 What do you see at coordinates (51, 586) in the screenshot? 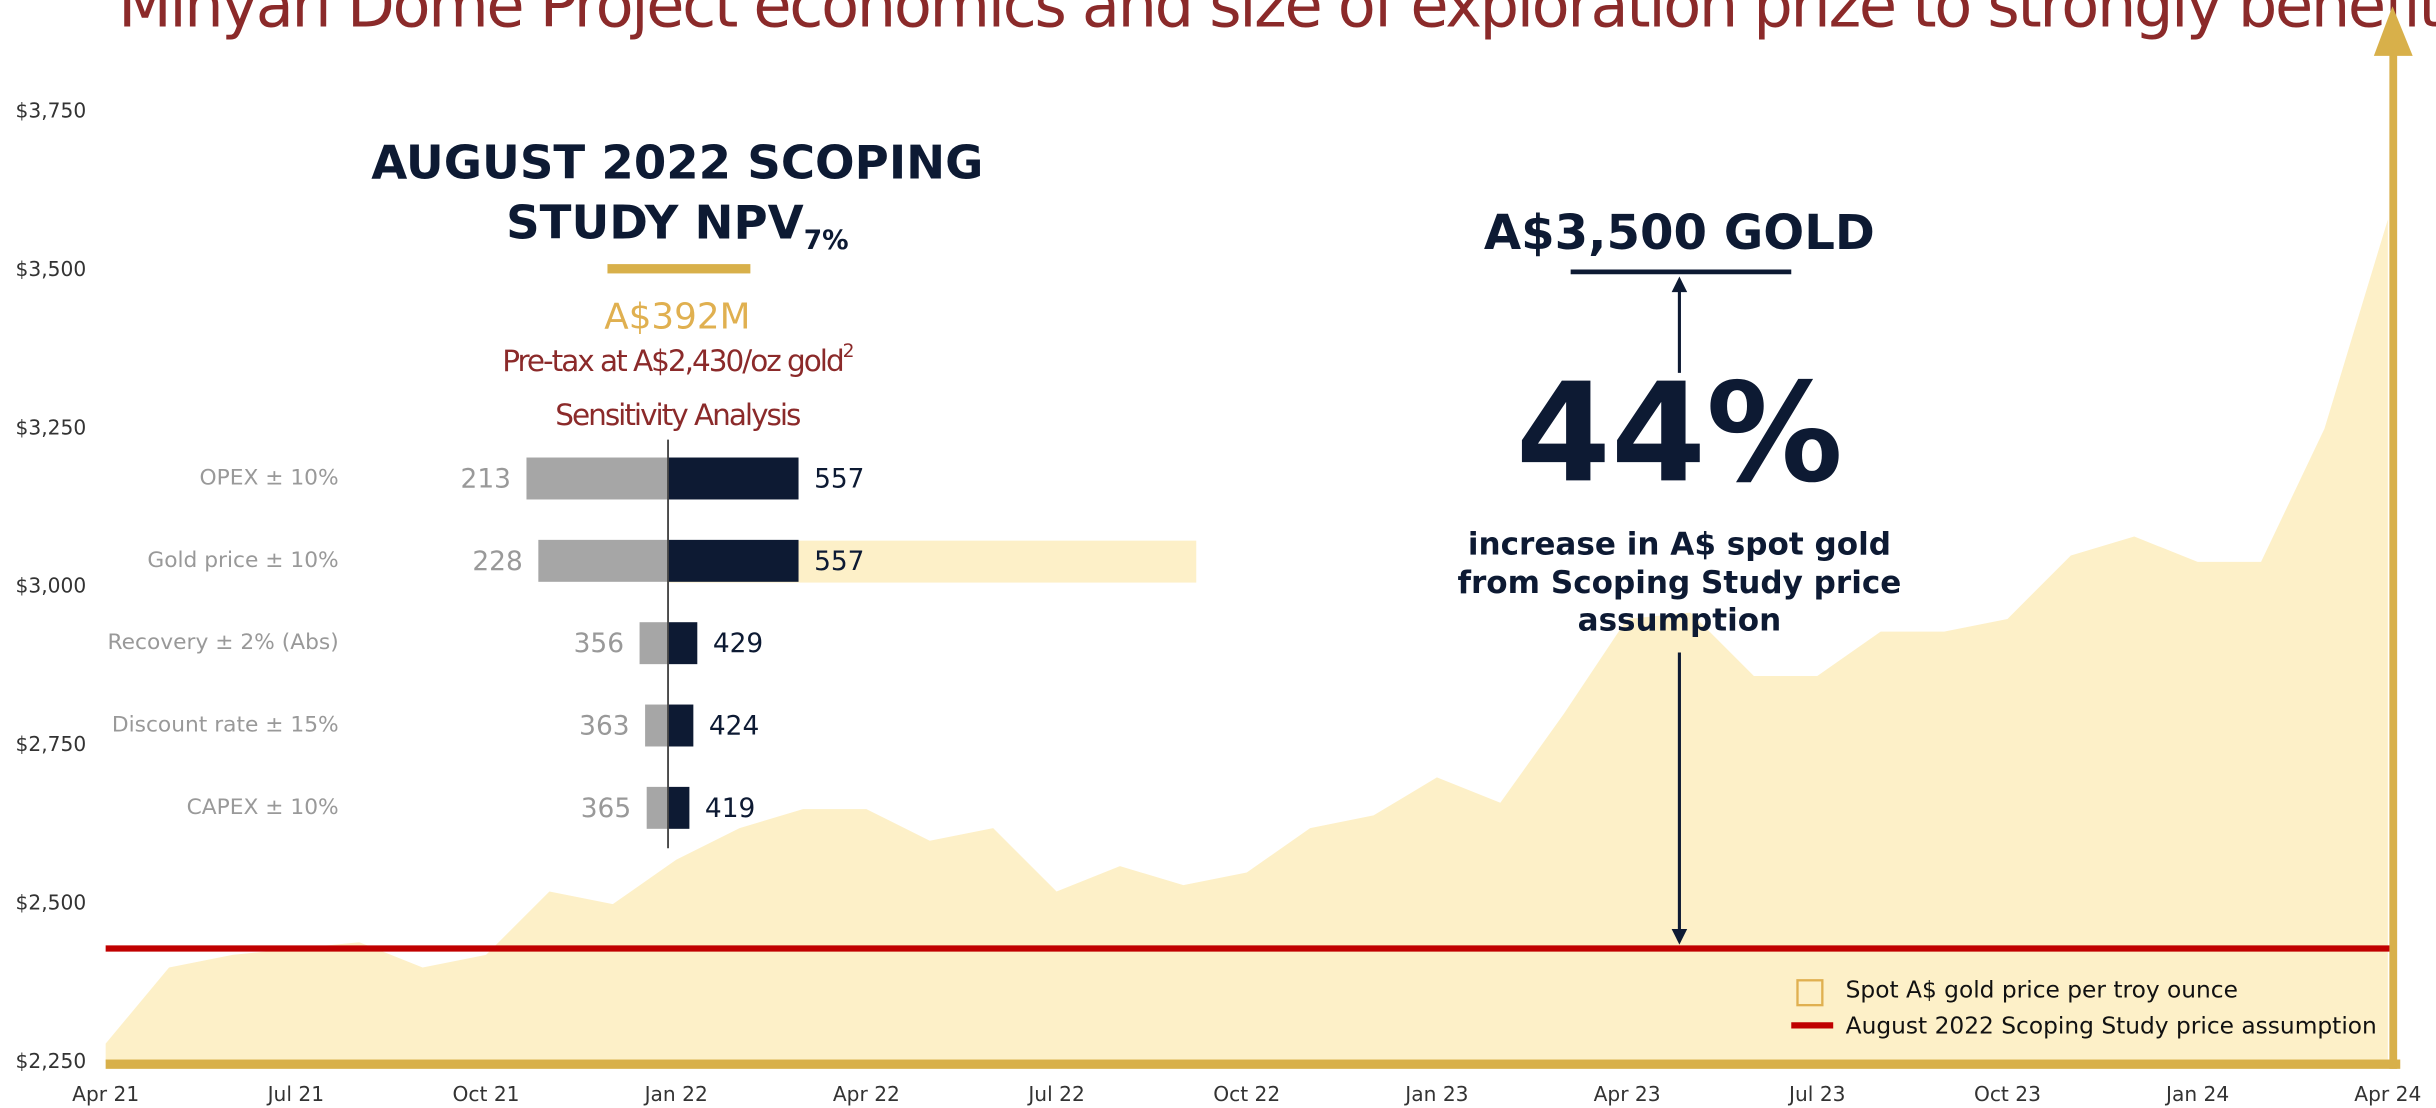
I see `y-tick-label: $3,000` at bounding box center [51, 586].